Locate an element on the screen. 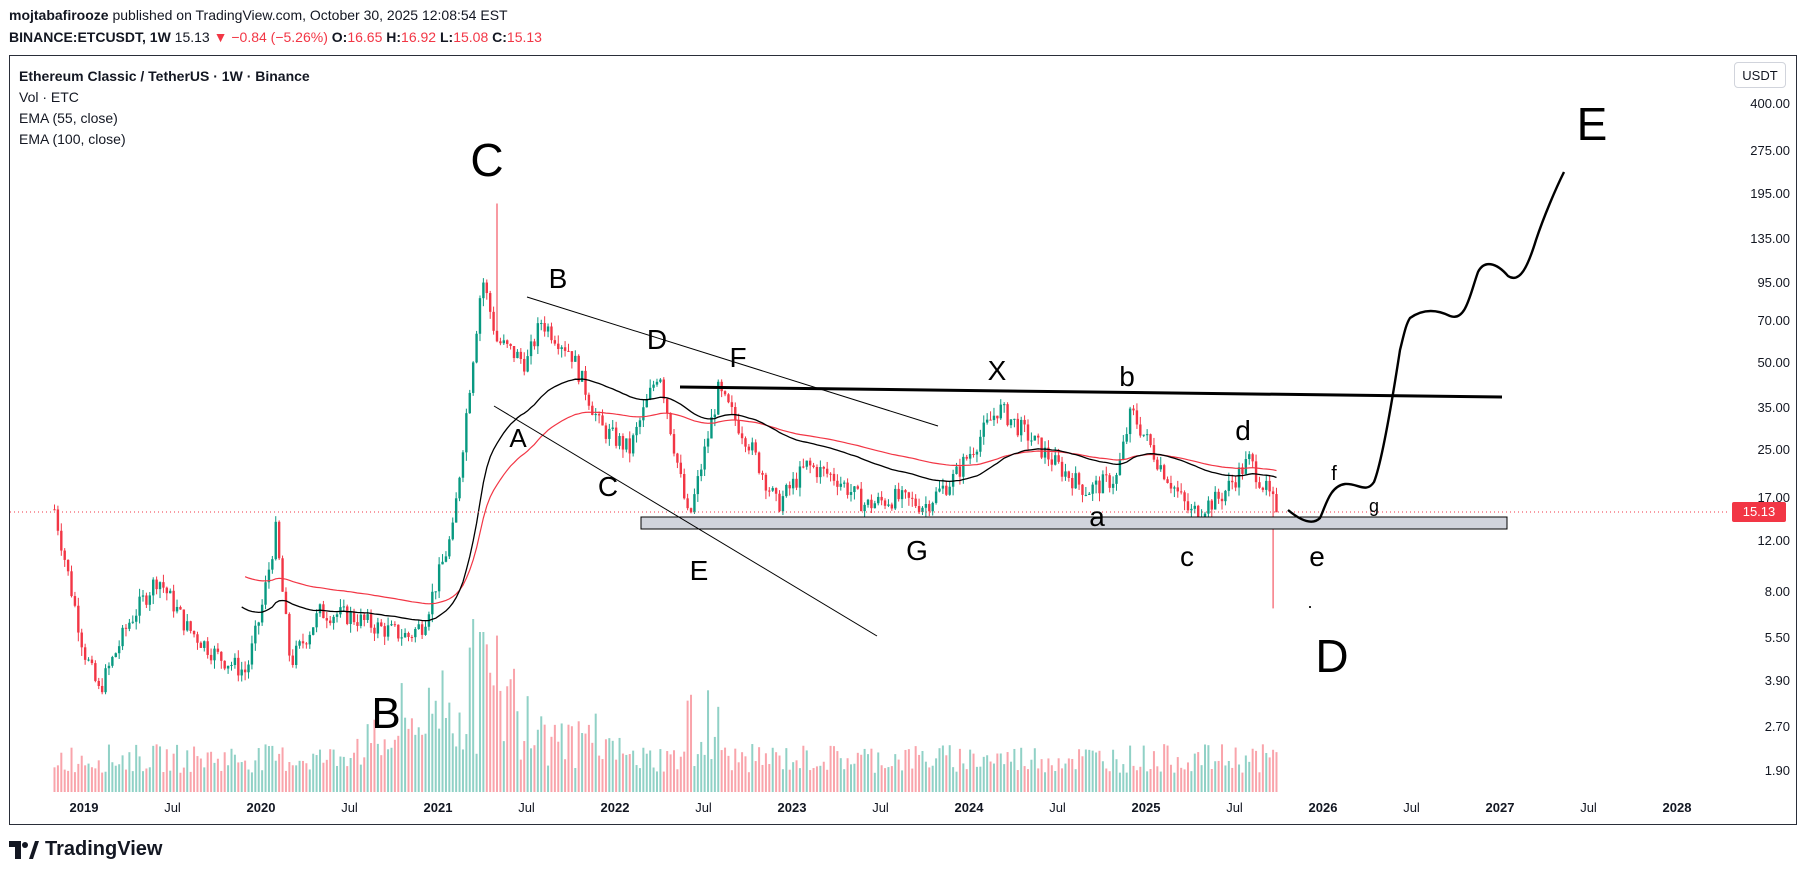  wave-label: C is located at coordinates (608, 486).